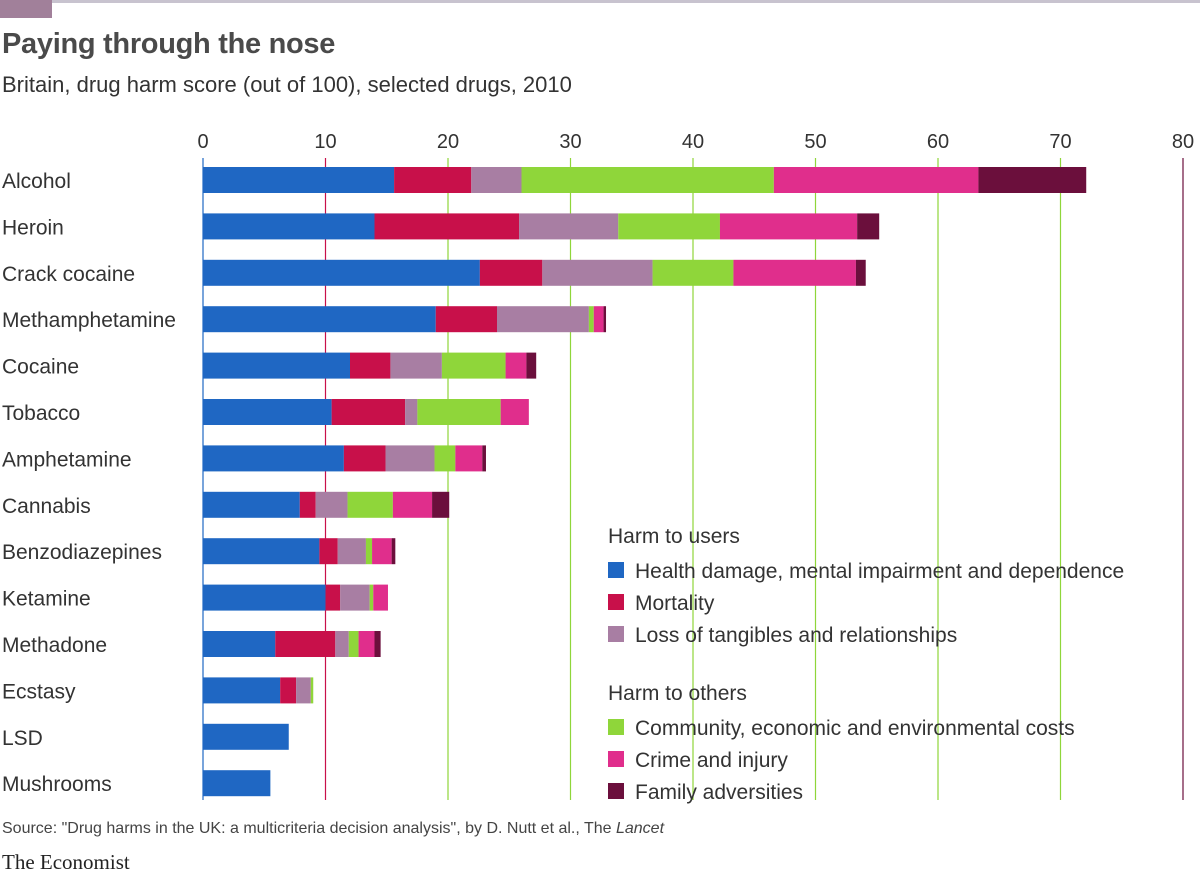  Describe the element at coordinates (570, 142) in the screenshot. I see `x-tick-label: 30` at that location.